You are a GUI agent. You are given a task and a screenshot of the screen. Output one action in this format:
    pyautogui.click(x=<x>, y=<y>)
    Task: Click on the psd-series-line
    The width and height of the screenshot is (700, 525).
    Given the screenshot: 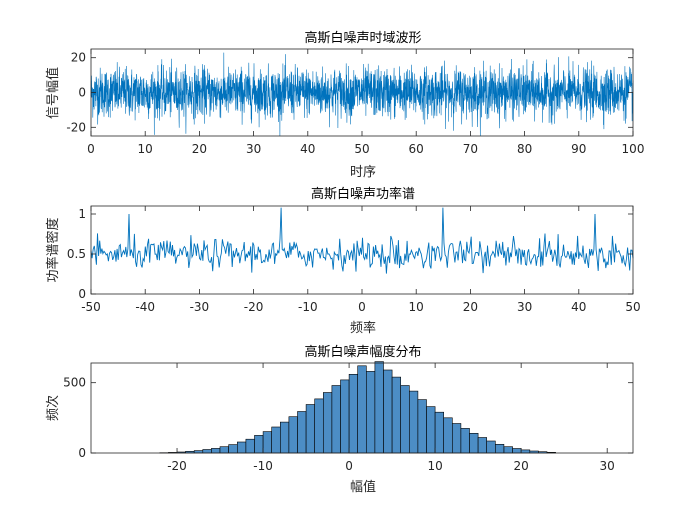 What is the action you would take?
    pyautogui.click(x=362, y=240)
    